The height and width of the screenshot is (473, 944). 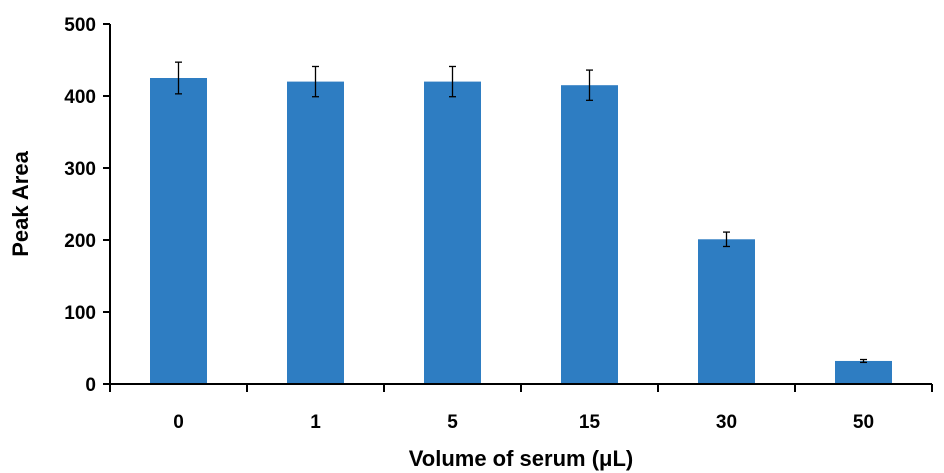 I want to click on y-tick-label: 100, so click(x=80, y=313).